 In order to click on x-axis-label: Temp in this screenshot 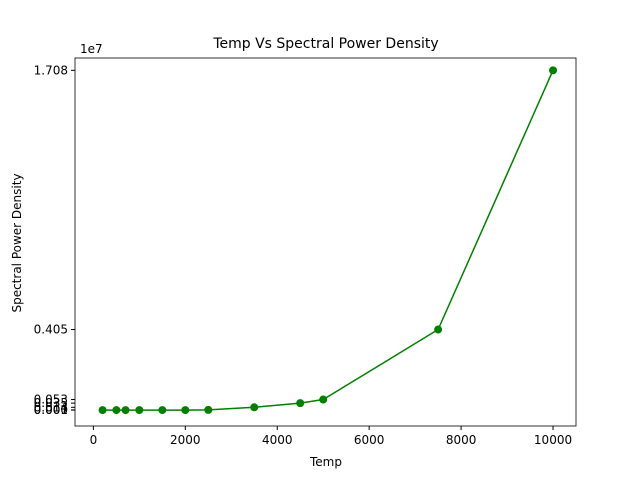, I will do `click(325, 462)`.